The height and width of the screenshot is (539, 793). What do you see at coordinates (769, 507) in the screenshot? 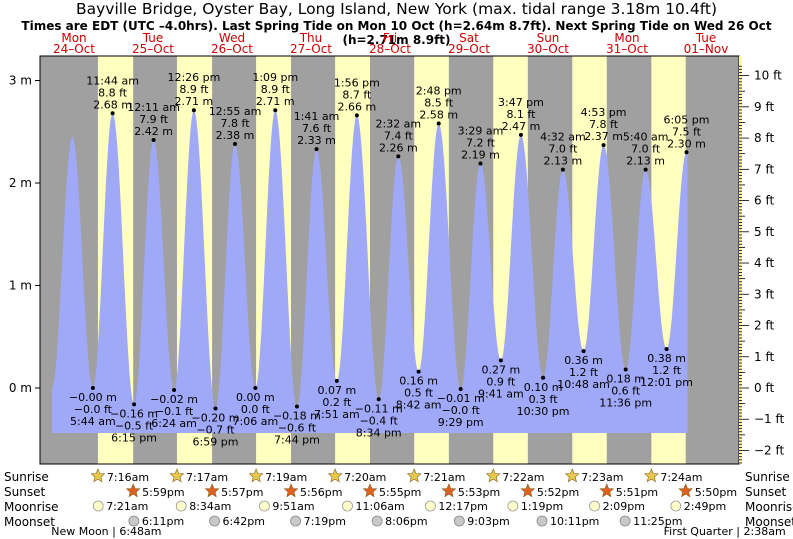
I see `row-label-right-moonrise: Moonrise` at bounding box center [769, 507].